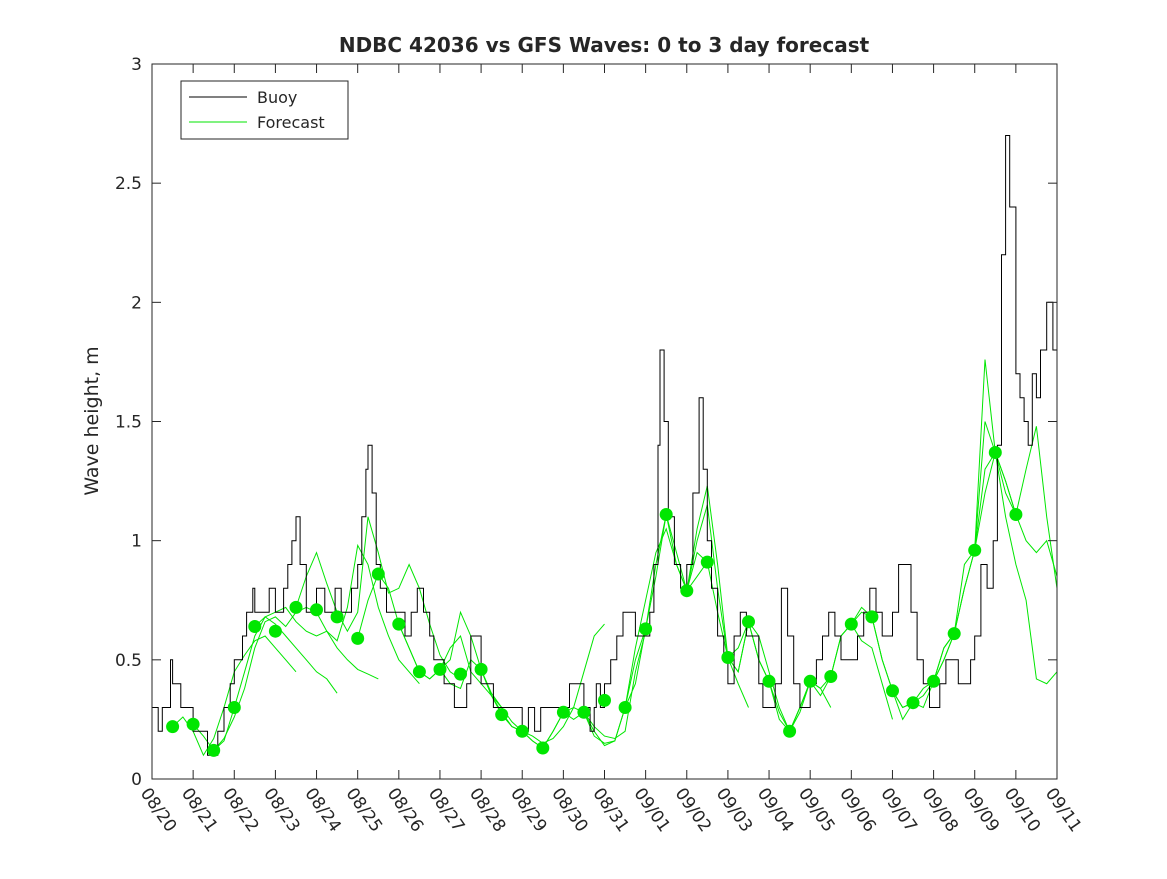 Image resolution: width=1167 pixels, height=879 pixels. Describe the element at coordinates (528, 810) in the screenshot. I see `x-tick-label: 08/29` at that location.